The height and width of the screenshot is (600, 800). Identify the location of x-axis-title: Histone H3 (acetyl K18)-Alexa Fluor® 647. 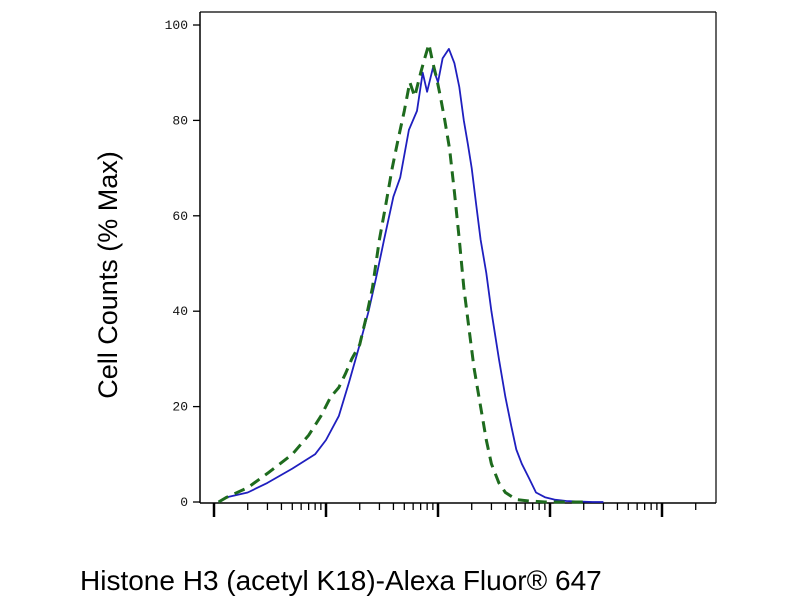
(341, 580).